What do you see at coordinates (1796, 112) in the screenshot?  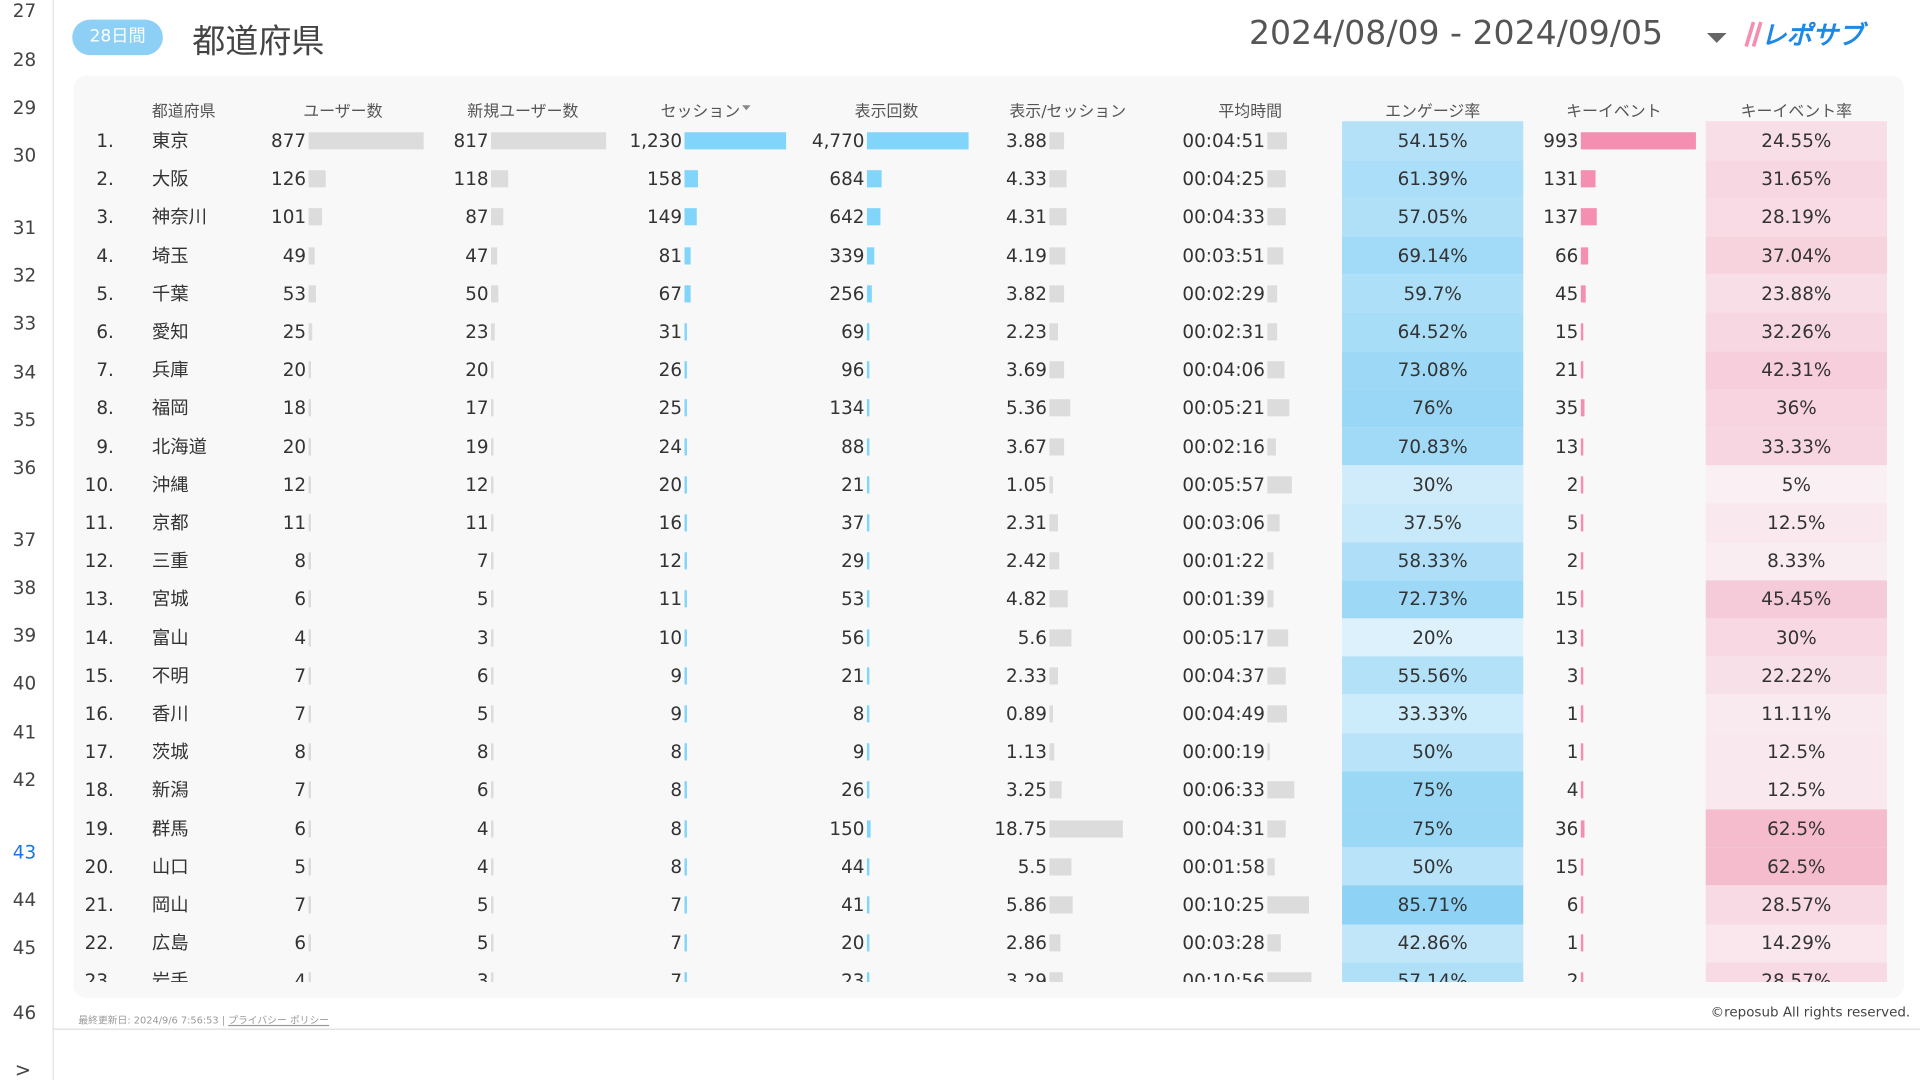 I see `column-header: キーイベント率` at bounding box center [1796, 112].